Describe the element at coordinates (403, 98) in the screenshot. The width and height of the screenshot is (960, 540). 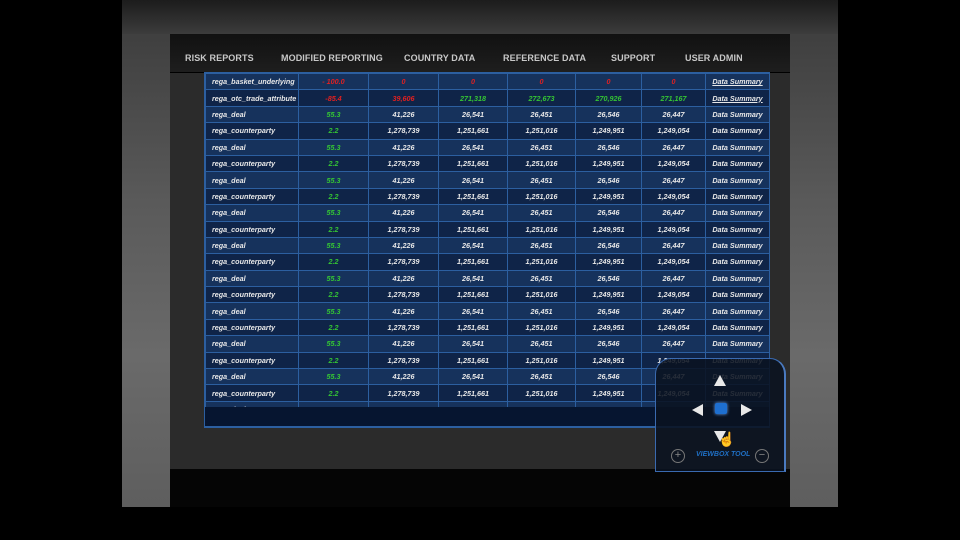
I see `table-cell: 39,606` at that location.